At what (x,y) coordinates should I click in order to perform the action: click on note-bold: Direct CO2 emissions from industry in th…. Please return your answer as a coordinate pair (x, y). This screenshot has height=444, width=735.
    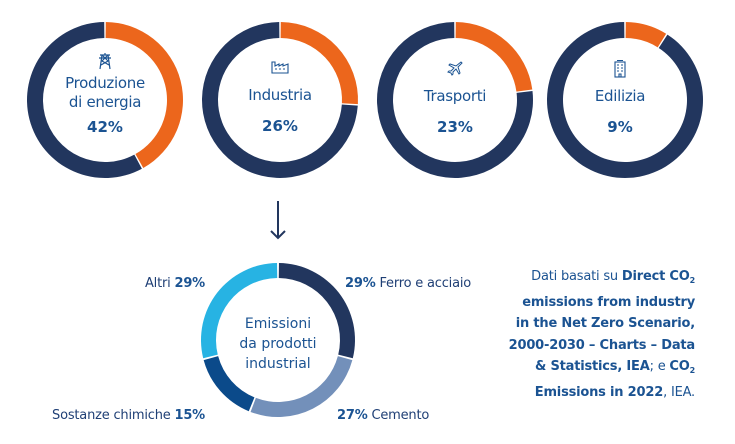
    Looking at the image, I should click on (602, 321).